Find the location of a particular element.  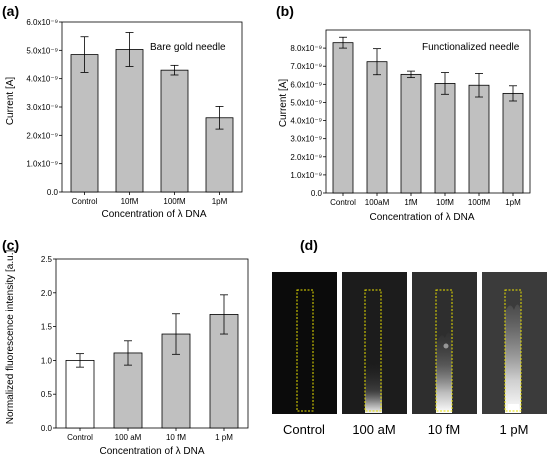

y-axis-title-a: Current [A] is located at coordinates (10, 101).